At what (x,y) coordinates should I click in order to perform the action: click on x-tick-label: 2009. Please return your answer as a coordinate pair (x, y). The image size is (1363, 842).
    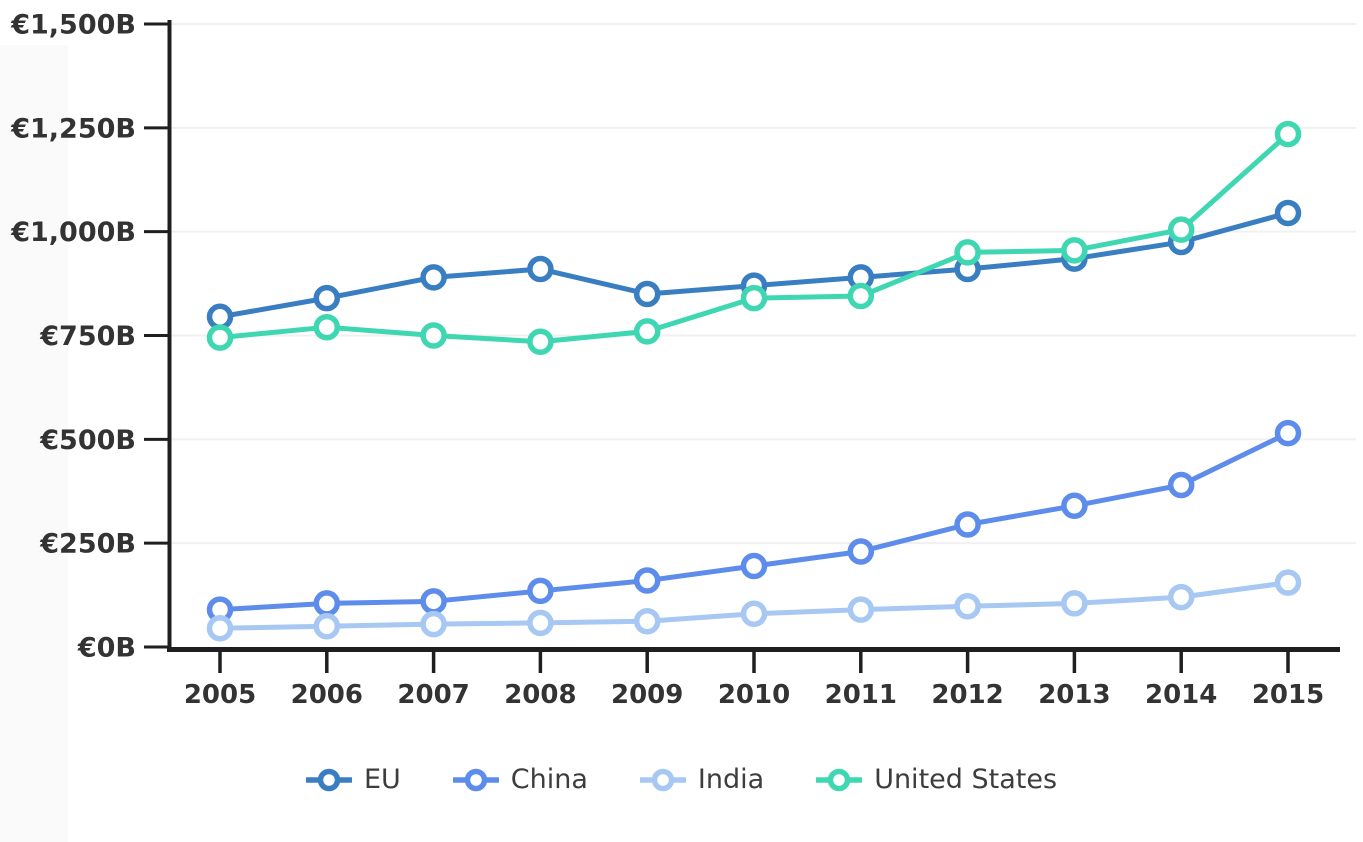
    Looking at the image, I should click on (647, 695).